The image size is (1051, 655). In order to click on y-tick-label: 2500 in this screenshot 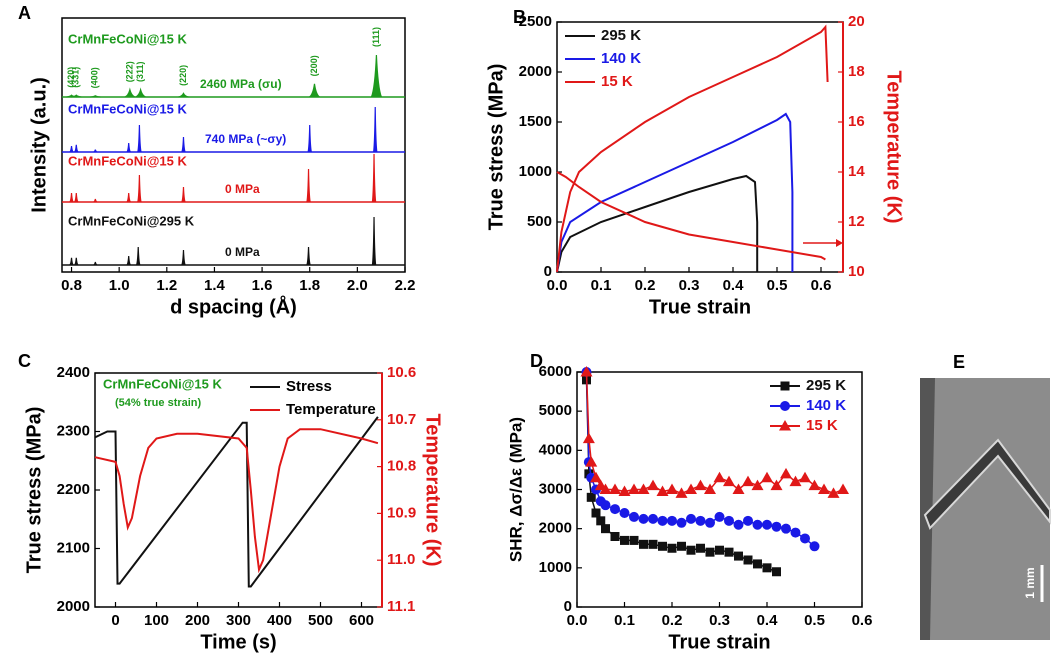, I will do `click(535, 21)`.